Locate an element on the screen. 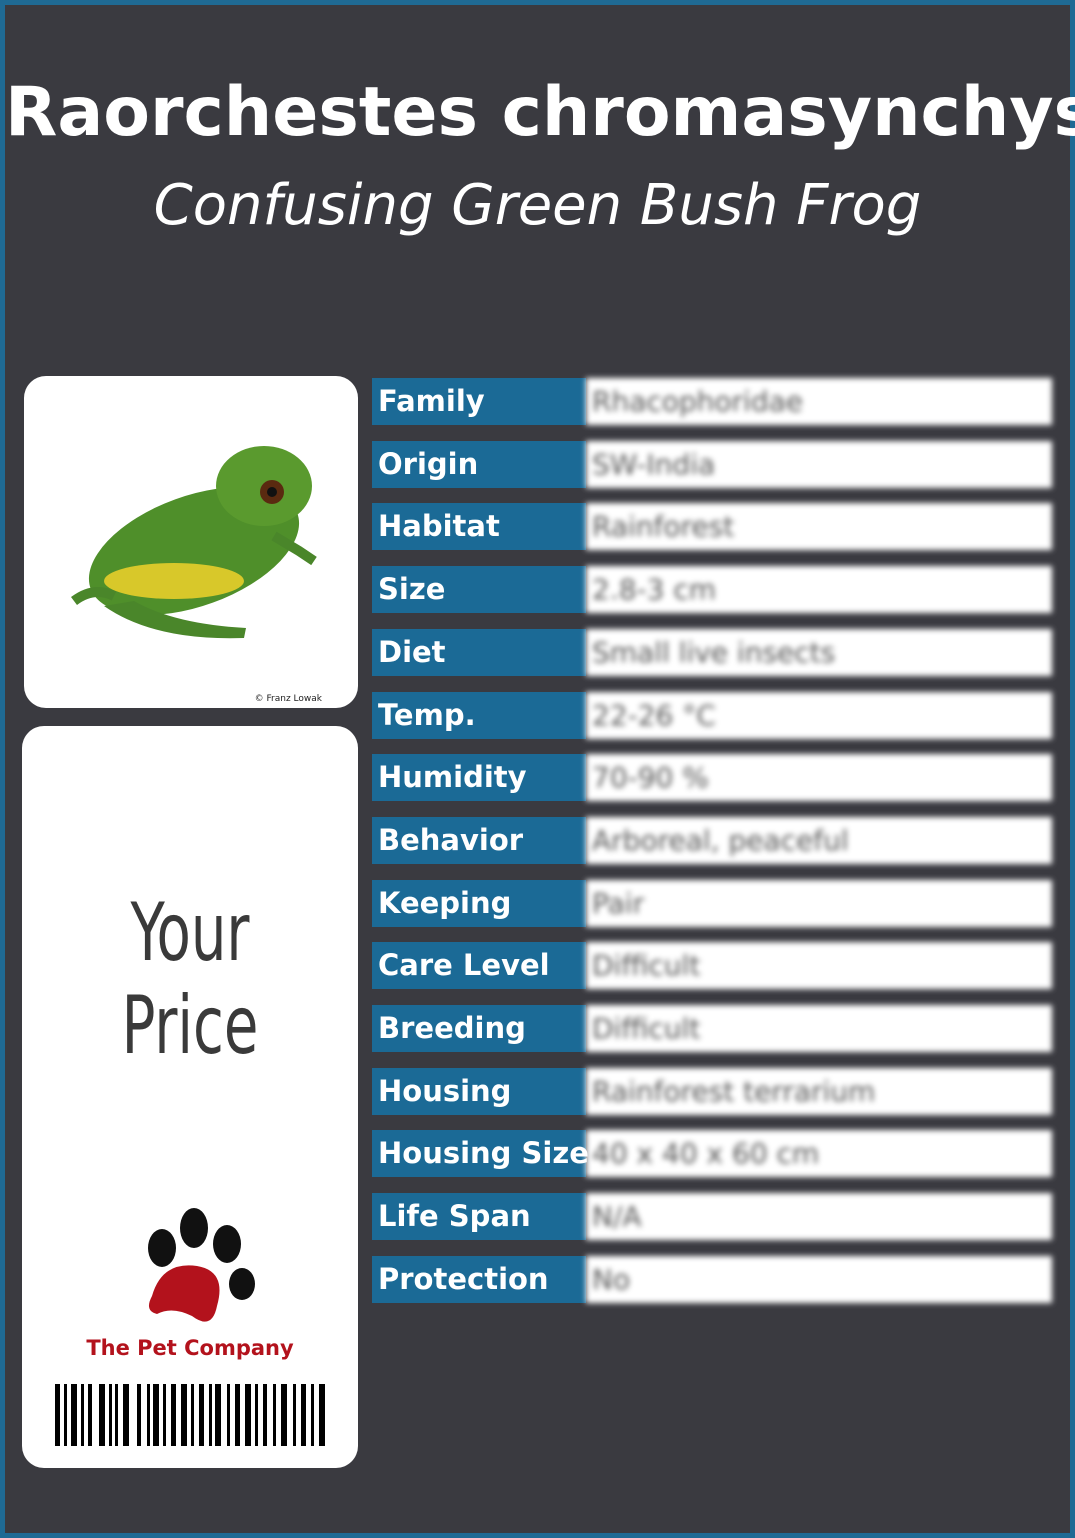 Image resolution: width=1075 pixels, height=1538 pixels. row-value: Rainforest terrarium is located at coordinates (819, 1091).